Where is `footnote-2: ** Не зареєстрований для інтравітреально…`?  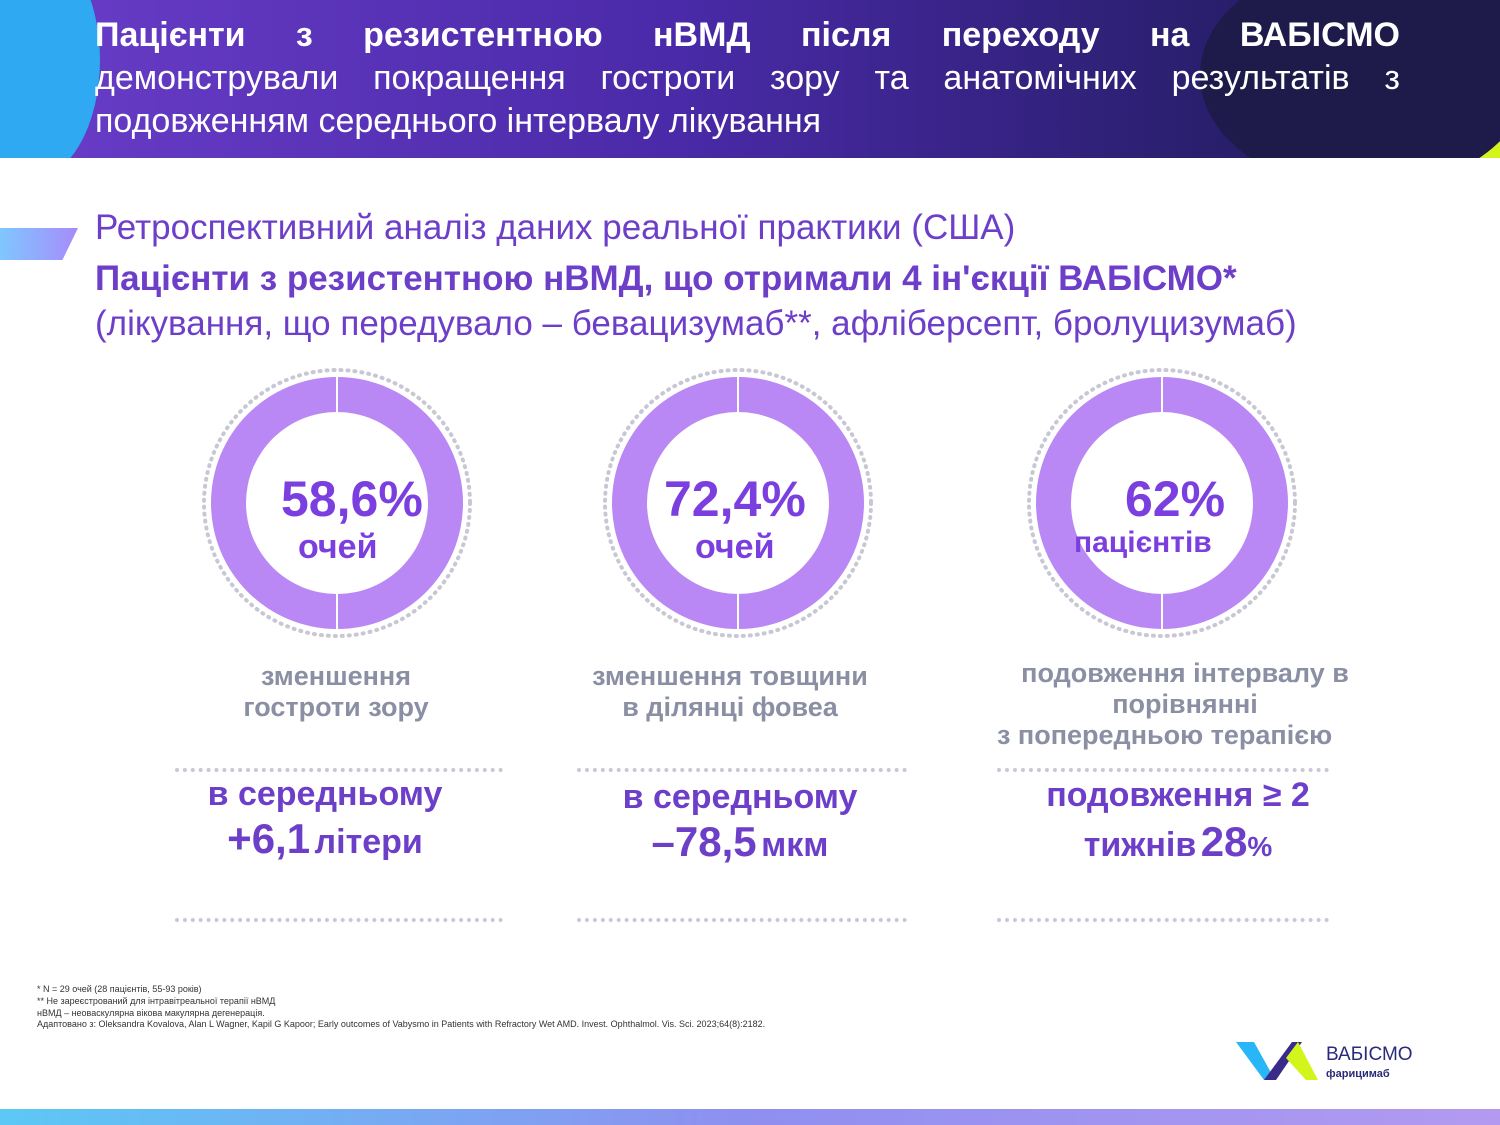
footnote-2: ** Не зареєстрований для інтравітреально… is located at coordinates (156, 1001).